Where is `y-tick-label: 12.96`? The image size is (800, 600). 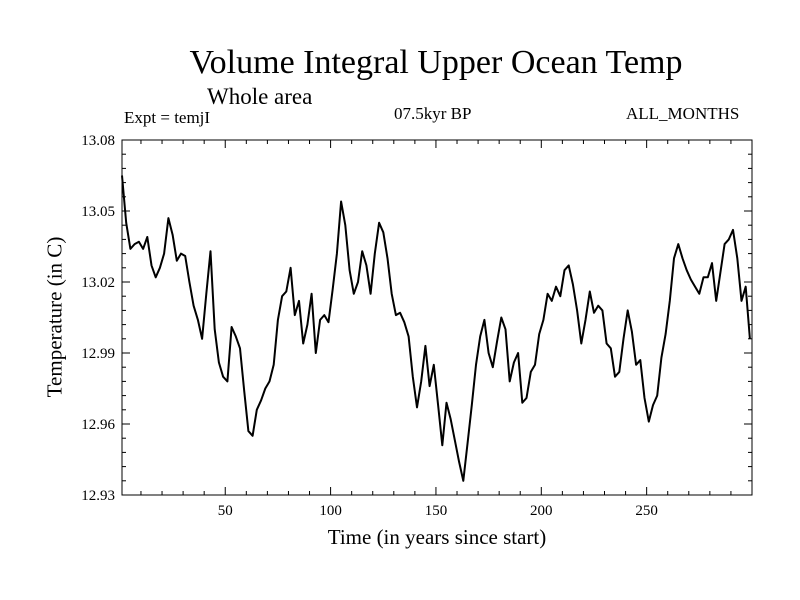
y-tick-label: 12.96 is located at coordinates (98, 425).